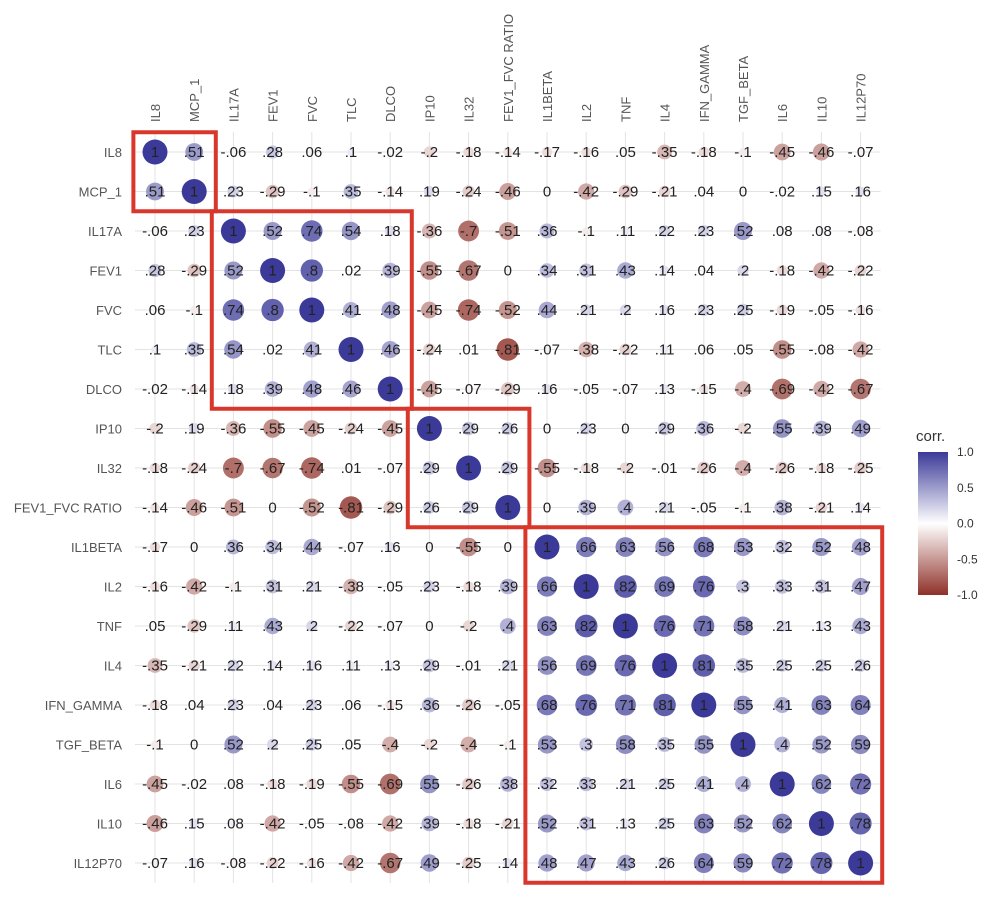 This screenshot has height=905, width=1000. Describe the element at coordinates (625, 271) in the screenshot. I see `correlation-value: .43` at that location.